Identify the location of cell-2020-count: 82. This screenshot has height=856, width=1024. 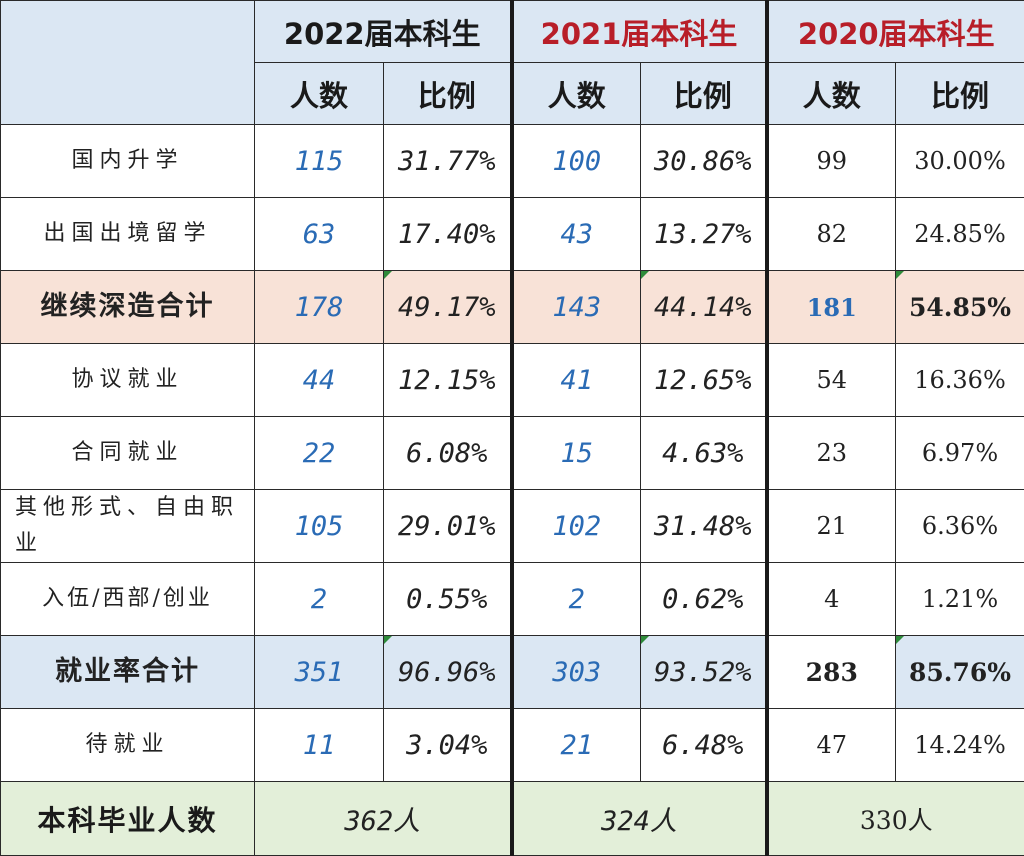
(831, 234).